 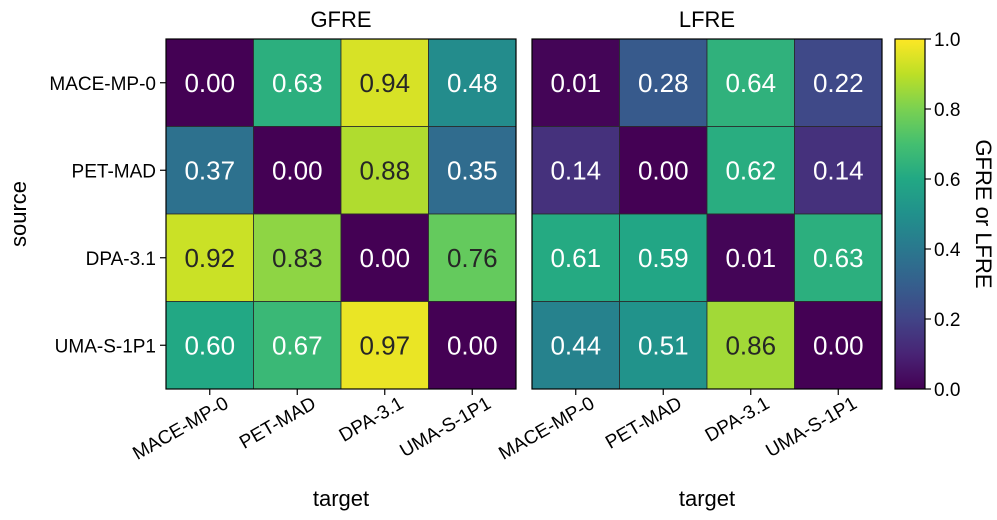 I want to click on cell-value-lfre: 0.61, so click(x=575, y=258).